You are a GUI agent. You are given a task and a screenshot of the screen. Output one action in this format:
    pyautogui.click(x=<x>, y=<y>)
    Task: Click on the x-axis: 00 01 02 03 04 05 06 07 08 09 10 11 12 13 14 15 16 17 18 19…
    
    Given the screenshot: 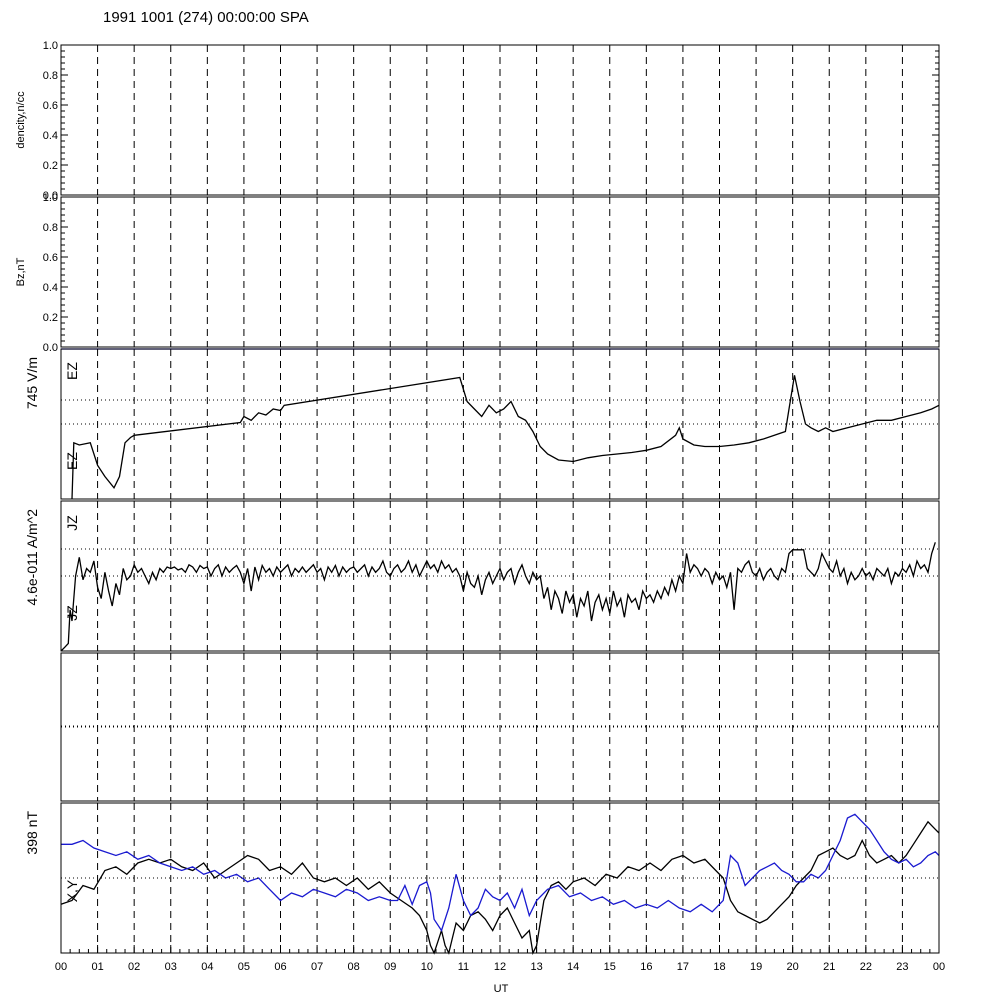 What is the action you would take?
    pyautogui.click(x=500, y=959)
    